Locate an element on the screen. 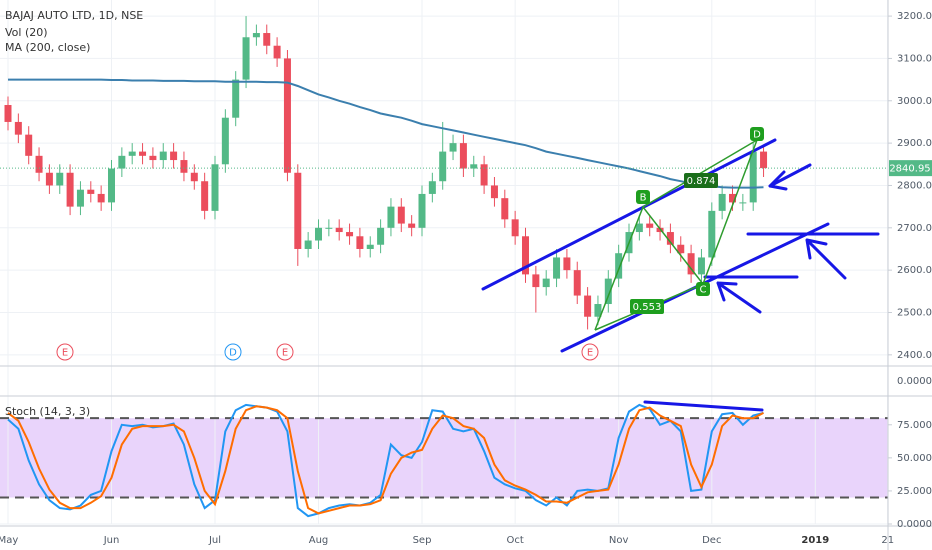 This screenshot has height=550, width=932. channel-line is located at coordinates (629, 214).